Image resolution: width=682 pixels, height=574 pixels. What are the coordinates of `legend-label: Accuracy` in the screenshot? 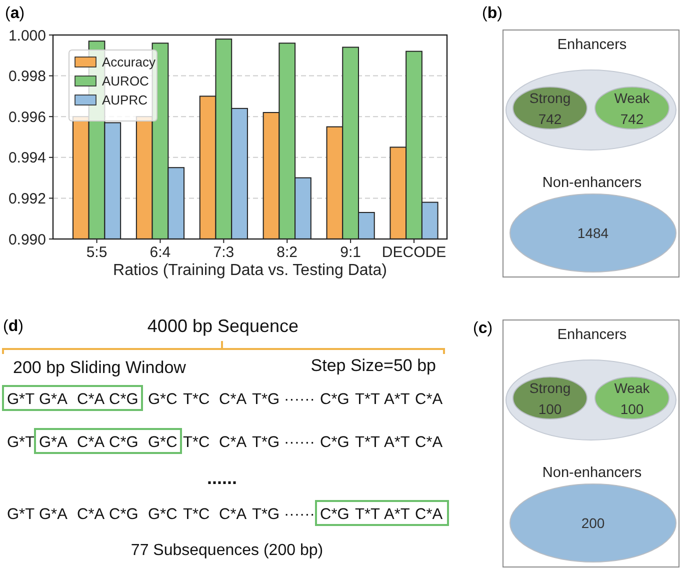 It's located at (129, 62).